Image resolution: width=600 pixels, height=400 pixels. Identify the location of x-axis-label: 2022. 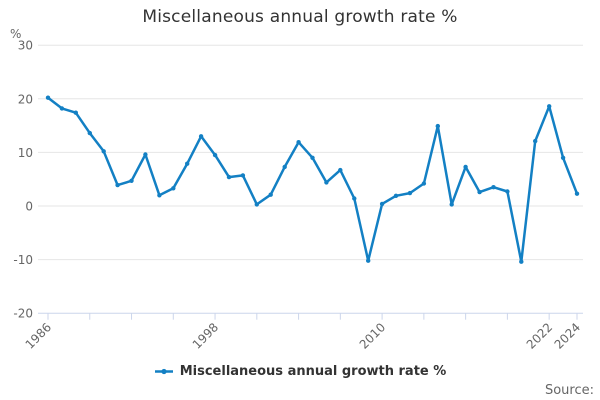
(539, 335).